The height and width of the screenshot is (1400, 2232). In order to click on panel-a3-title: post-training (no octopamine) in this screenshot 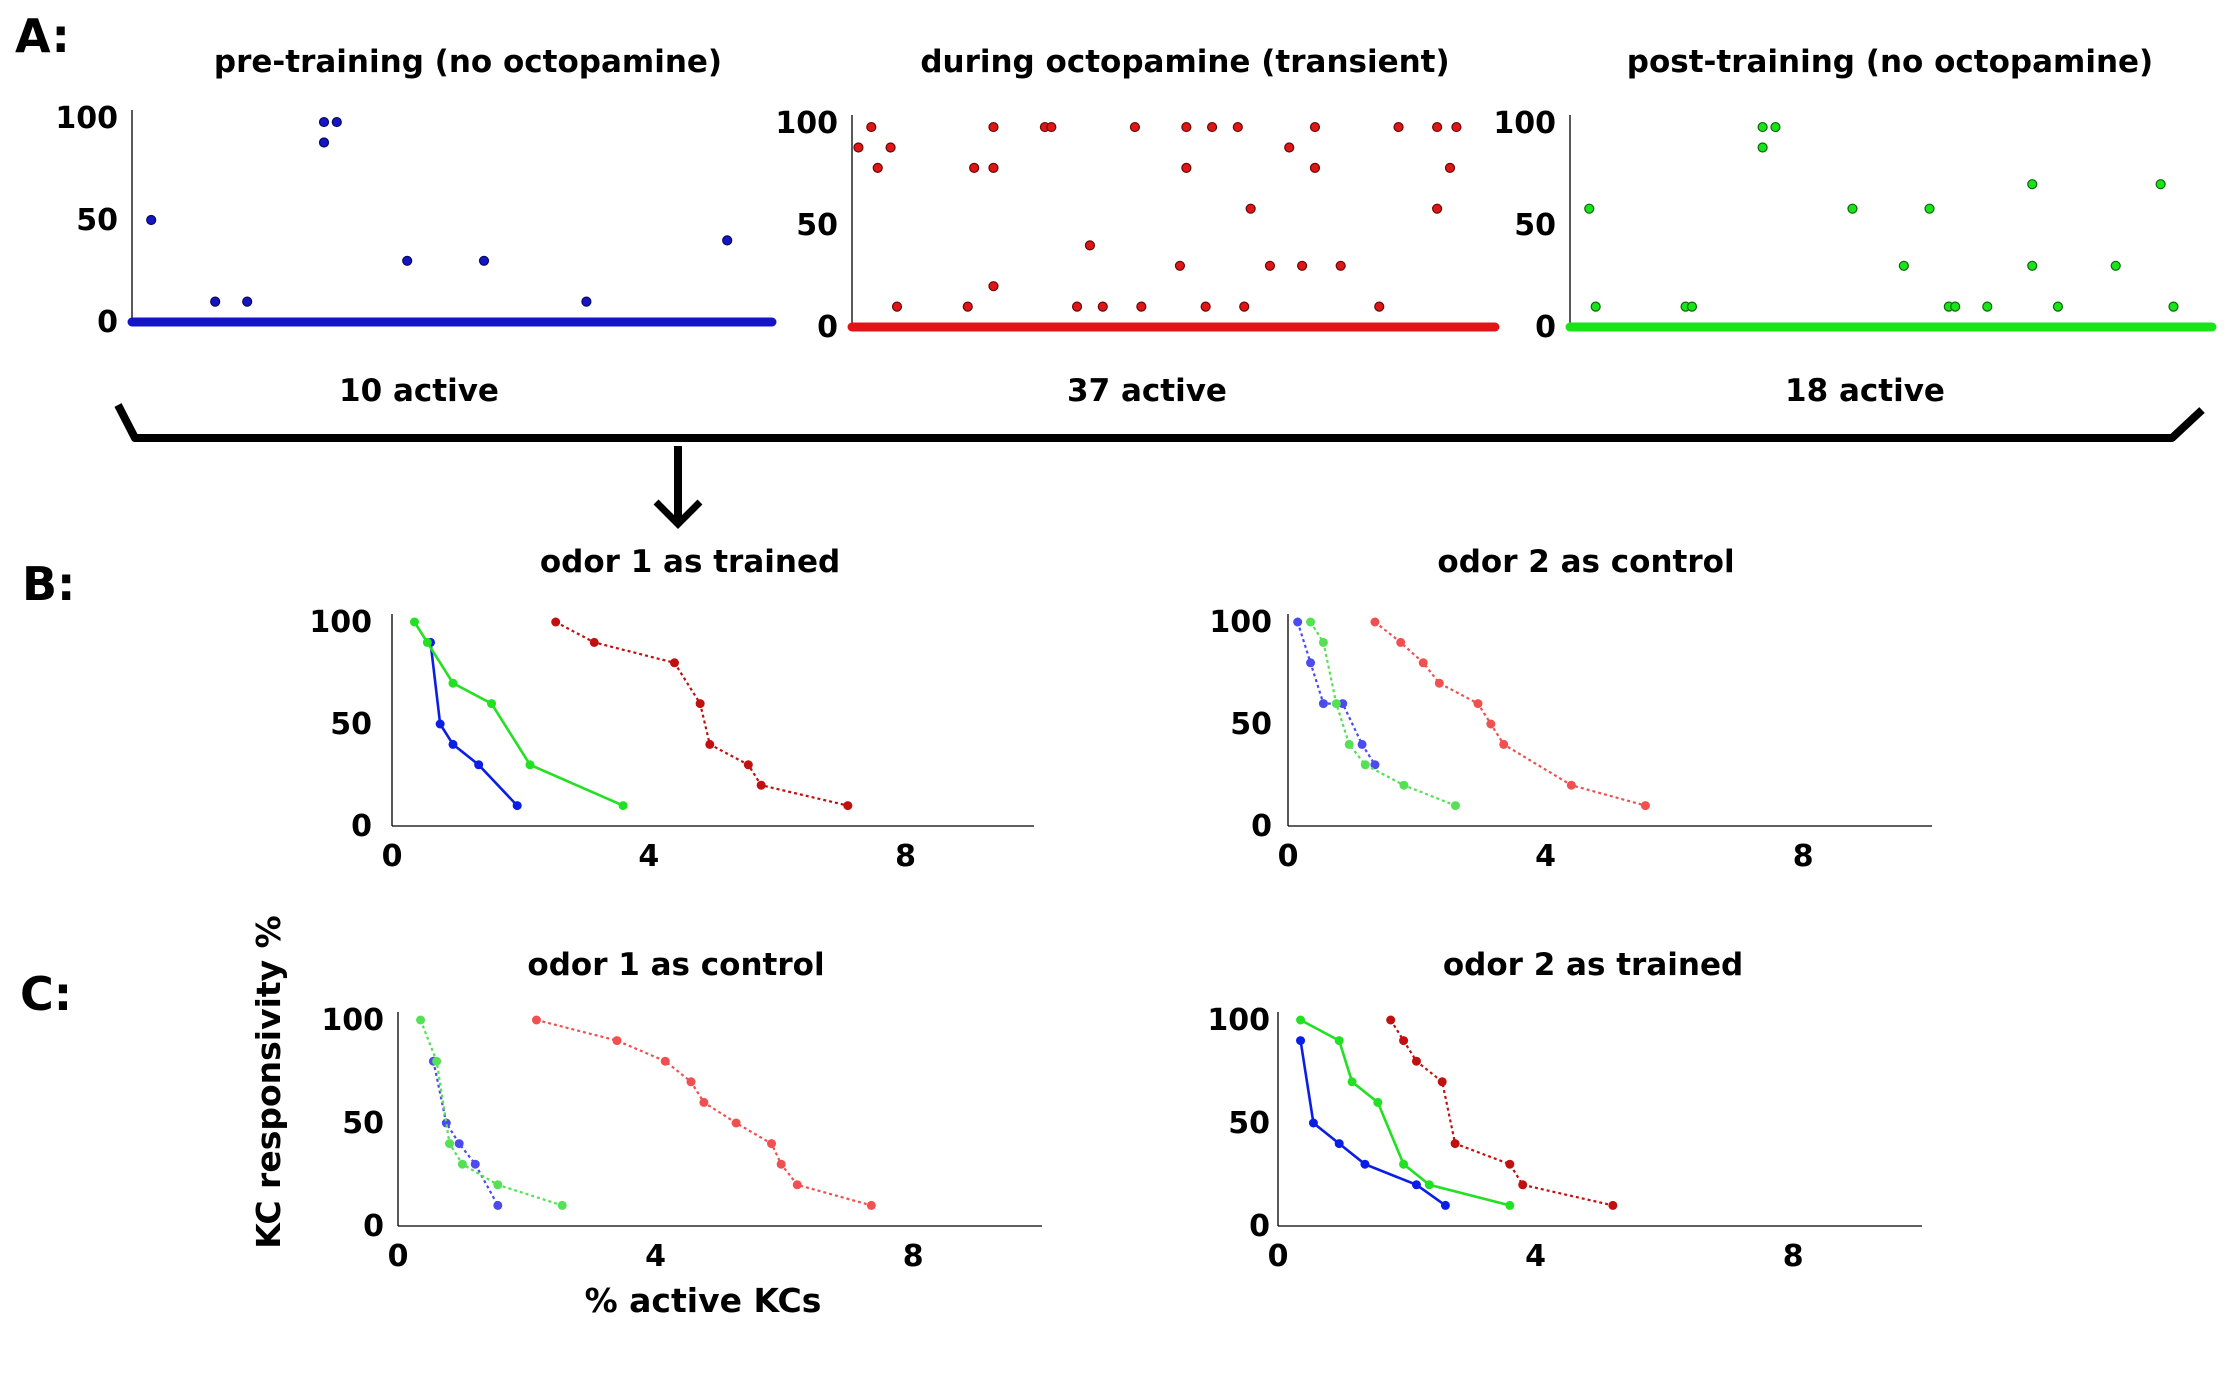, I will do `click(1890, 62)`.